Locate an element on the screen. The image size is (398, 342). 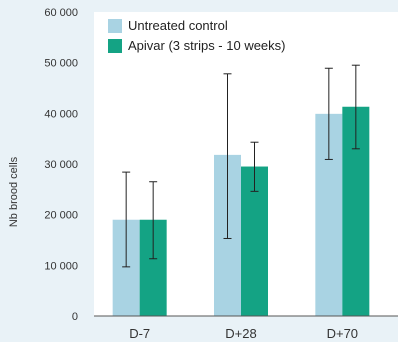
y-axis-label: Nb brood cells is located at coordinates (14, 191).